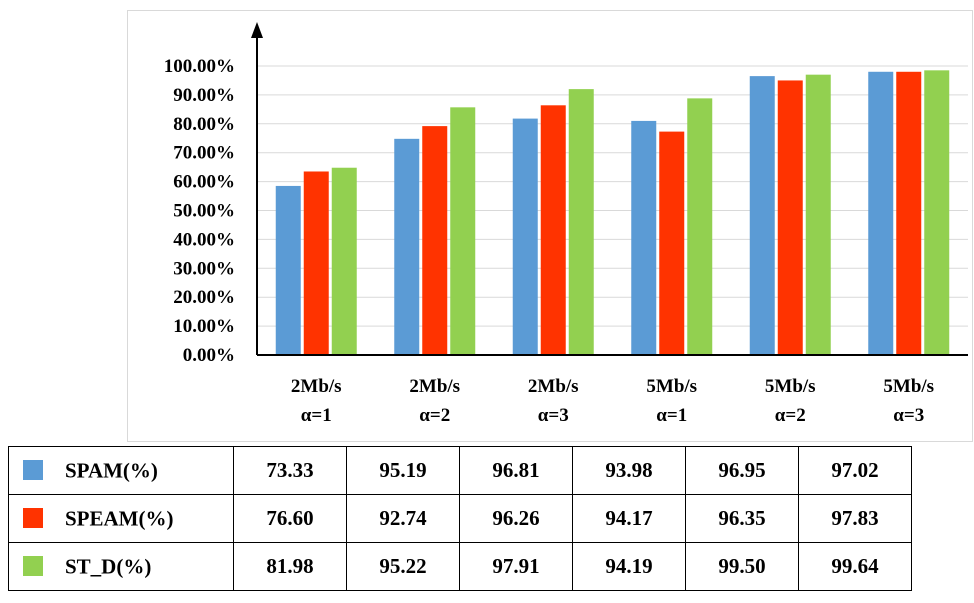  I want to click on table-cell: 97.91, so click(516, 566).